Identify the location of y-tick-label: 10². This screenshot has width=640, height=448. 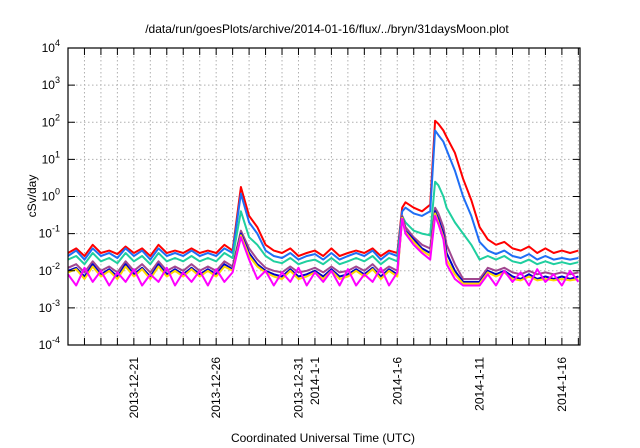
(51, 120).